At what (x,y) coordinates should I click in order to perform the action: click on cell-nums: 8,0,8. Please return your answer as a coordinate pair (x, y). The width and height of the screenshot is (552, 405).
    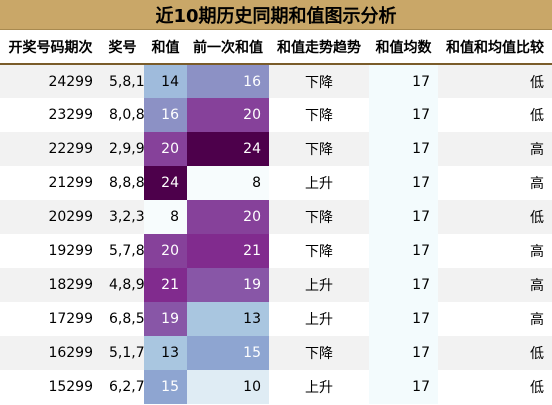
    Looking at the image, I should click on (123, 115).